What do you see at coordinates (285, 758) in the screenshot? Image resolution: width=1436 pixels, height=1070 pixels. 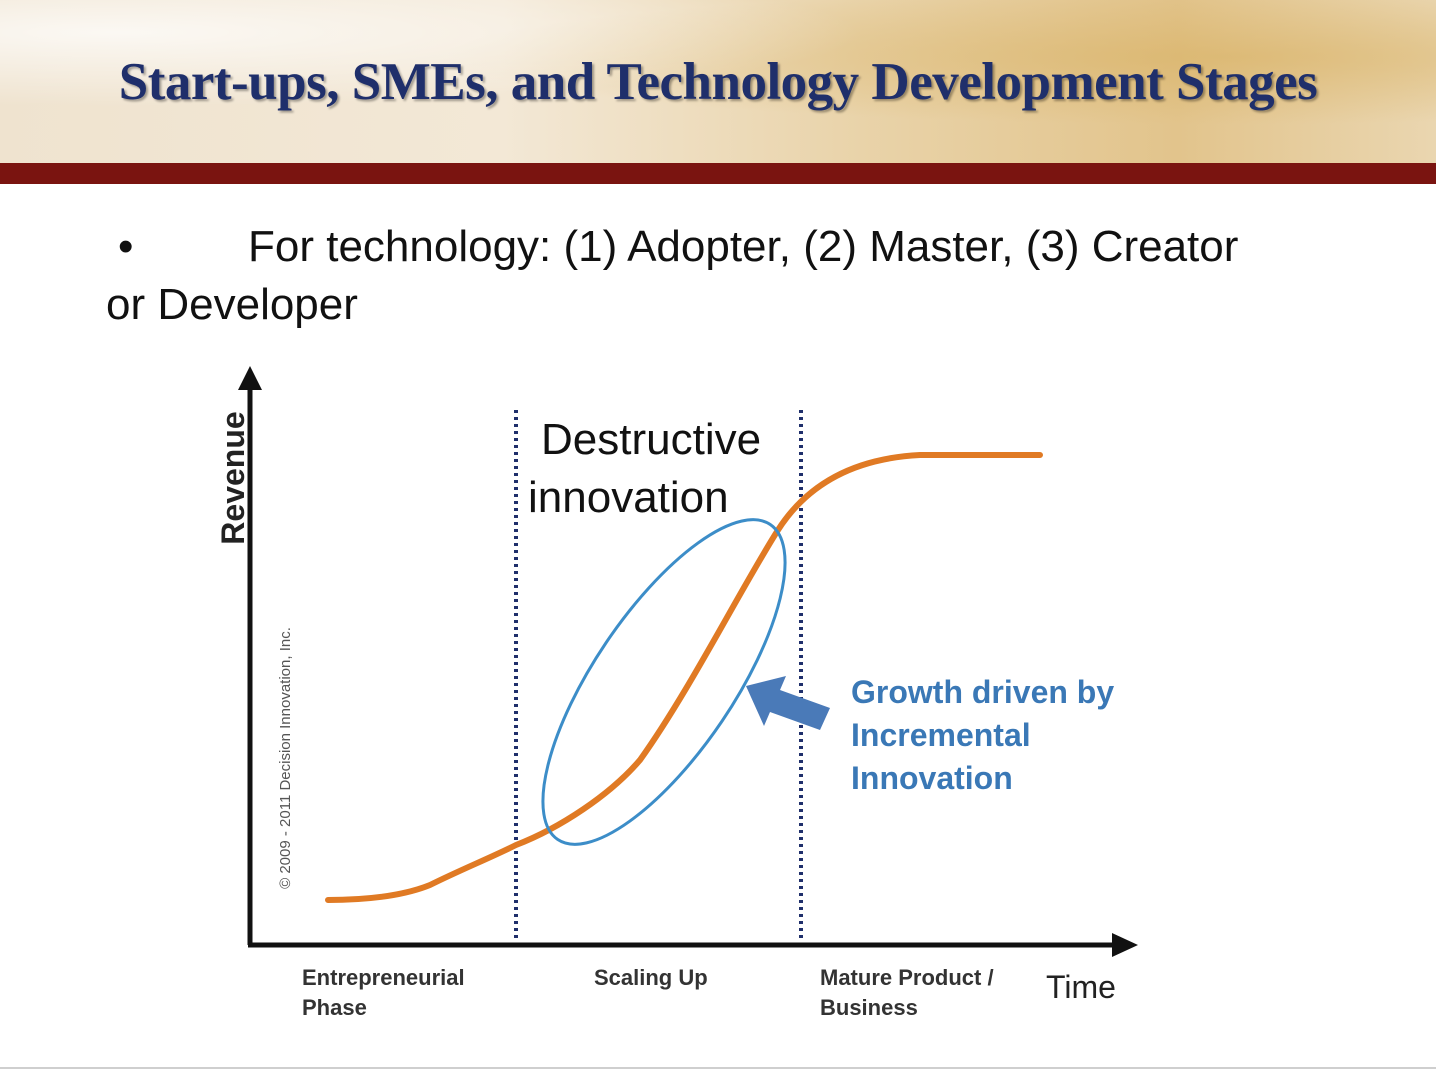 I see `copyright-notice: © 2009 - 2011 Decision Innovation, Inc.` at bounding box center [285, 758].